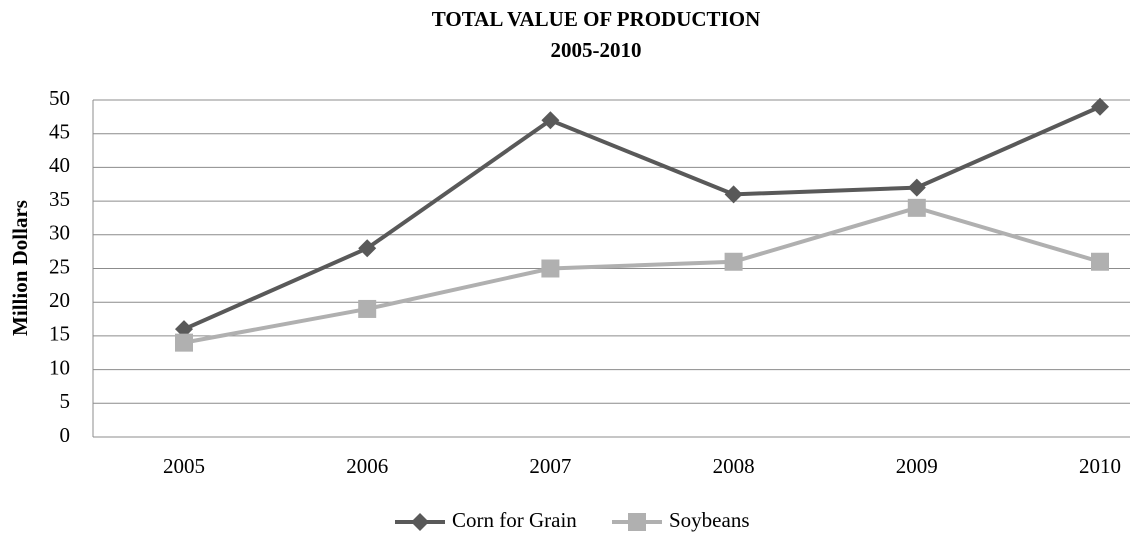  Describe the element at coordinates (917, 466) in the screenshot. I see `x-tick-label: 2009` at that location.